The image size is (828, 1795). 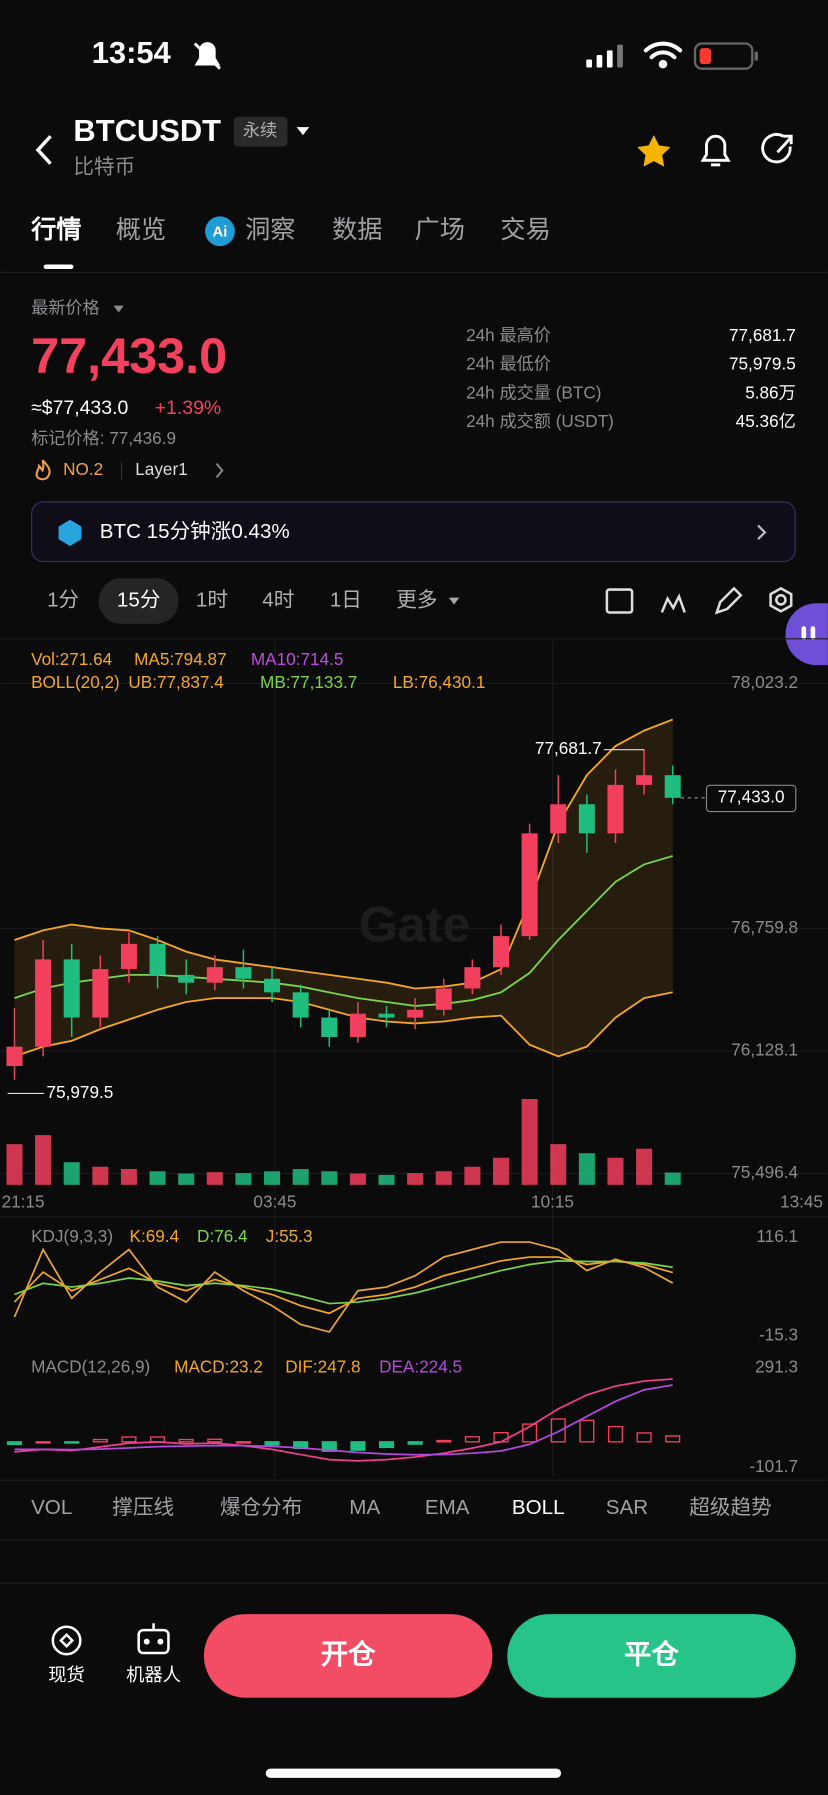 What do you see at coordinates (346, 599) in the screenshot?
I see `interval: 1日` at bounding box center [346, 599].